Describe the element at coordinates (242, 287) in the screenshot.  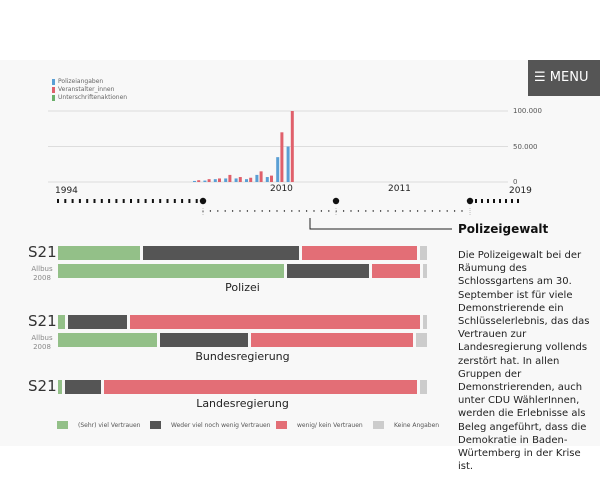
I see `group-caption: Polizei` at that location.